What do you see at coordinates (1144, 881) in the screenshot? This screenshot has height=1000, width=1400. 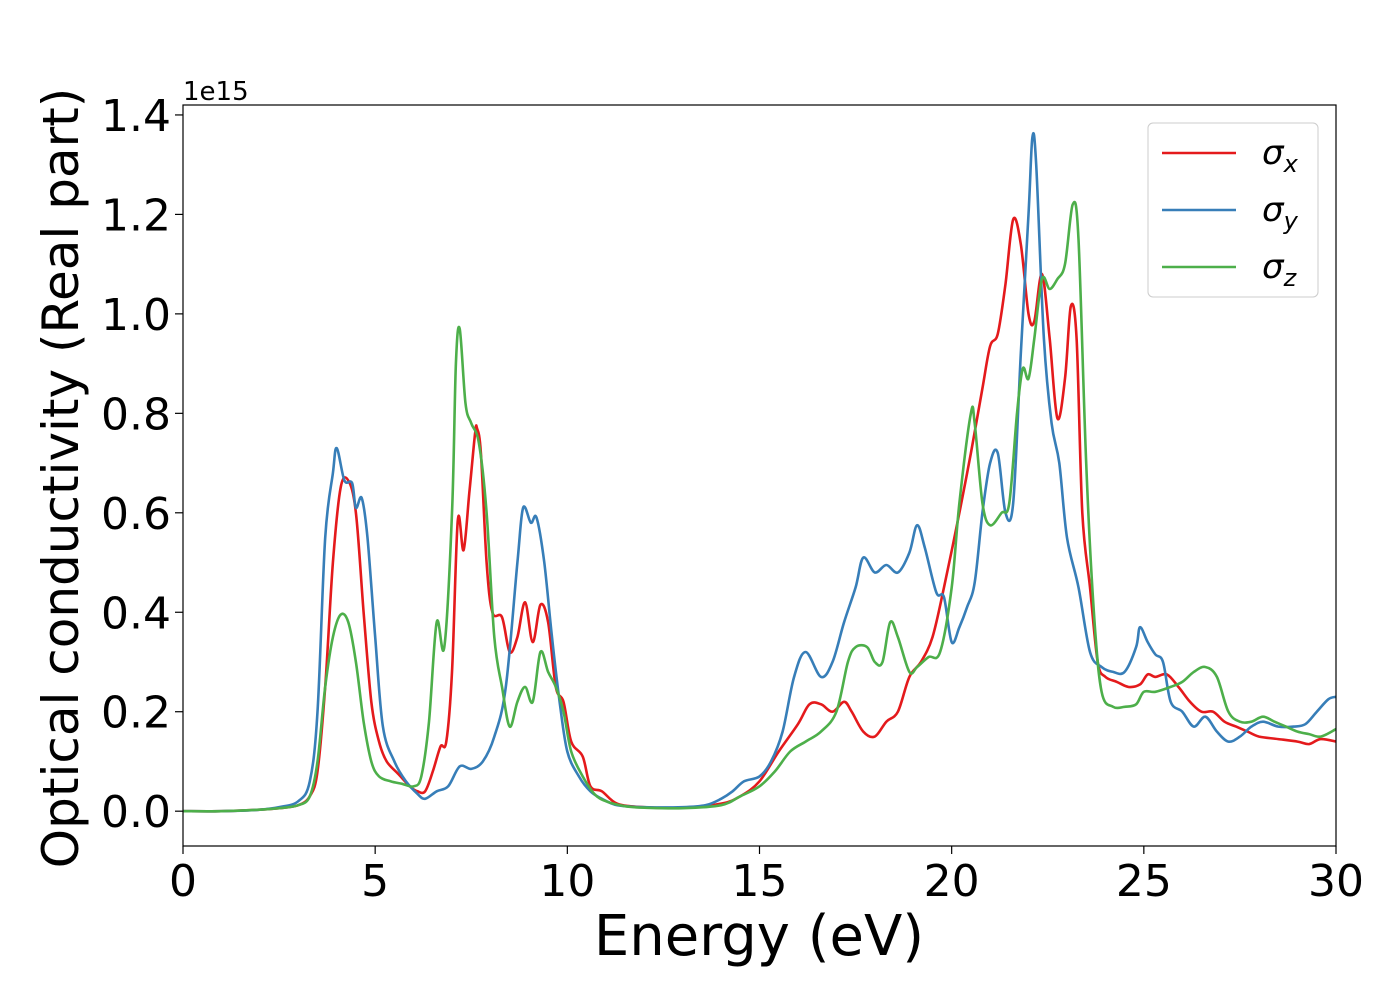 I see `x-tick-label: 25` at bounding box center [1144, 881].